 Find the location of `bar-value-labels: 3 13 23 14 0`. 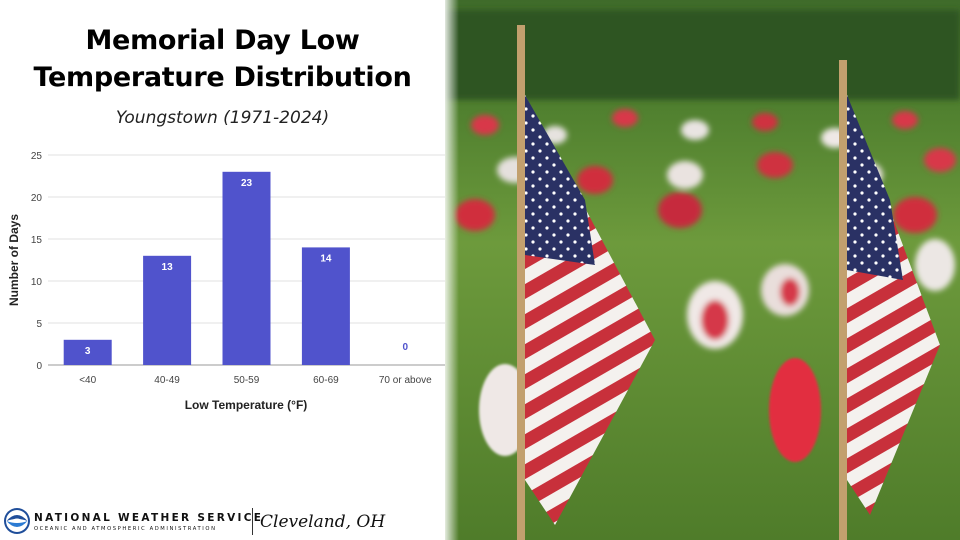

bar-value-labels: 3 13 23 14 0 is located at coordinates (247, 267).